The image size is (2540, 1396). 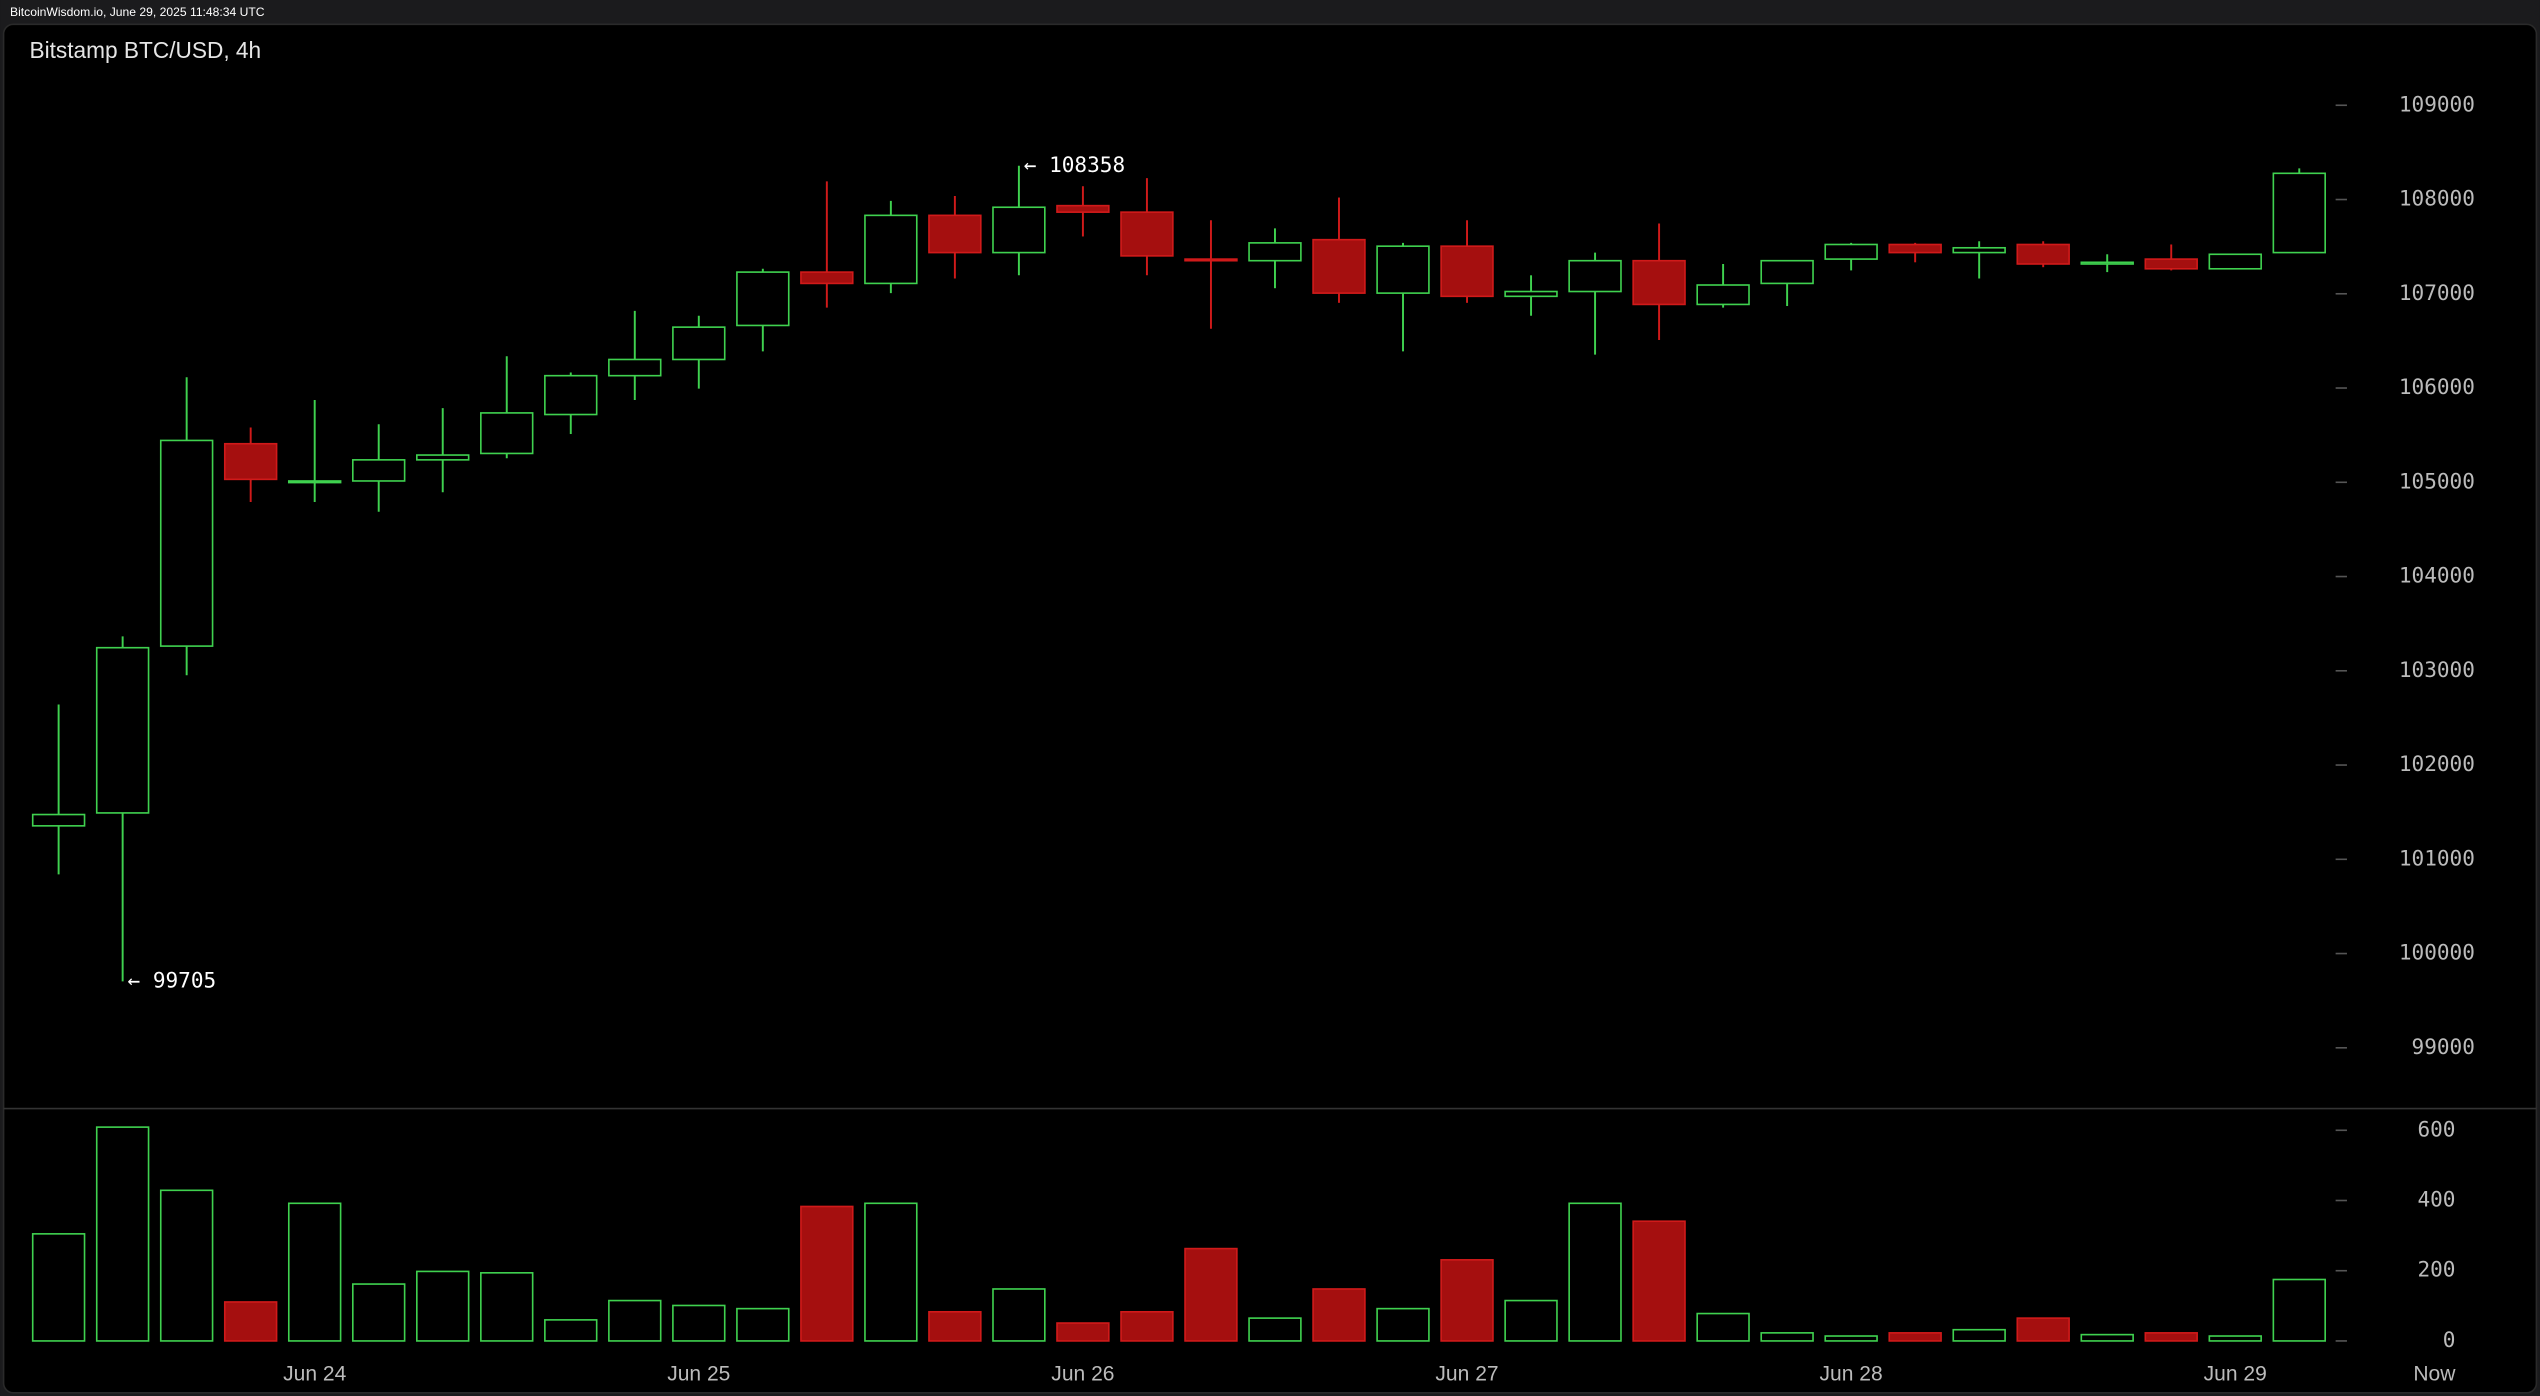 What do you see at coordinates (171, 979) in the screenshot?
I see `low-annotation: ← 99705` at bounding box center [171, 979].